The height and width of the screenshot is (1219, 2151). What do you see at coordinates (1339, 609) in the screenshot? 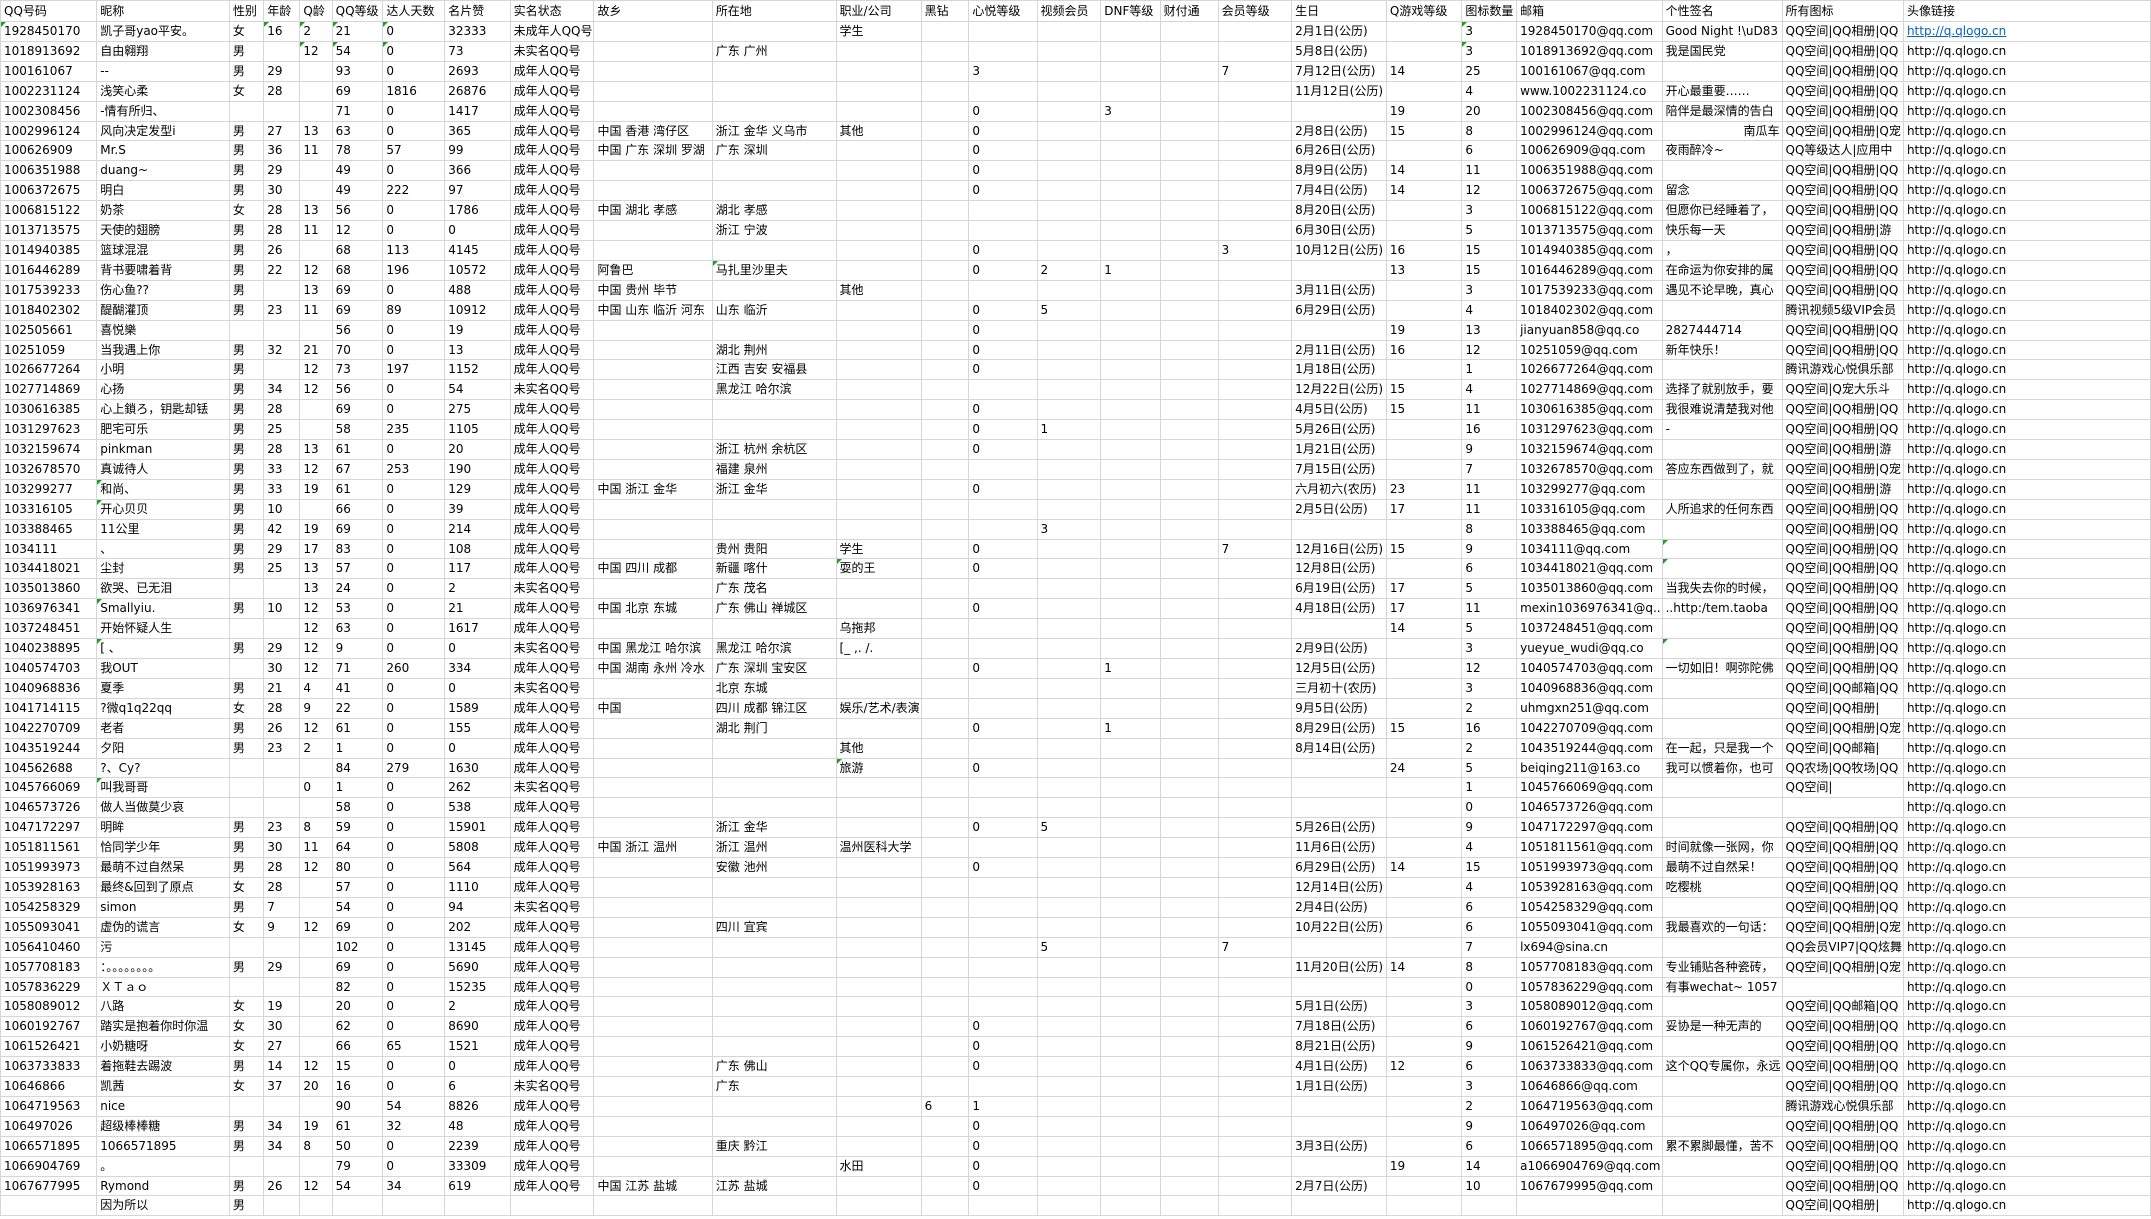
I see `cell-birthday: 4月18日(公历)` at bounding box center [1339, 609].